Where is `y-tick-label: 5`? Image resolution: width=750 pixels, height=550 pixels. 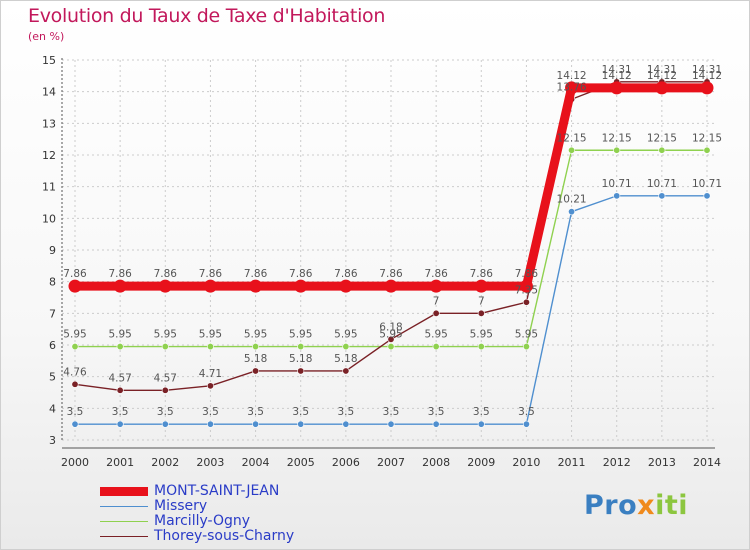 y-tick-label: 5 is located at coordinates (52, 377).